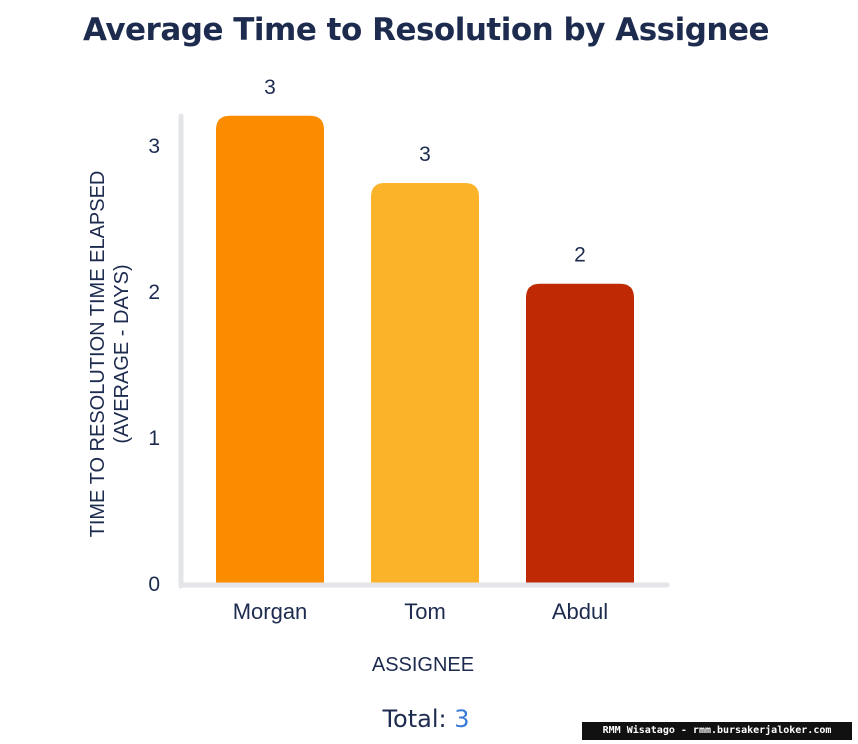  What do you see at coordinates (154, 292) in the screenshot?
I see `y-tick-label: 2` at bounding box center [154, 292].